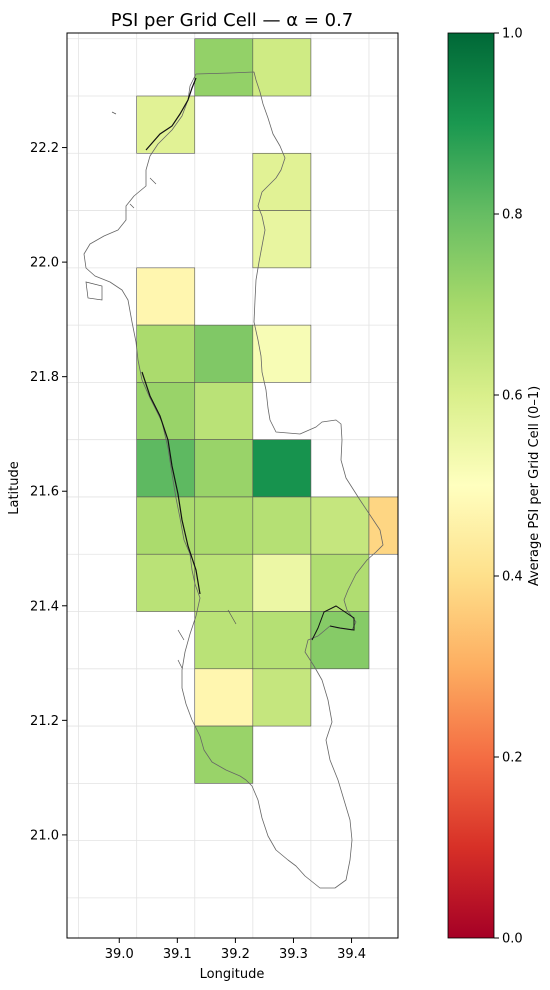 This screenshot has width=550, height=990. I want to click on y-tick-label: 21.2, so click(44, 721).